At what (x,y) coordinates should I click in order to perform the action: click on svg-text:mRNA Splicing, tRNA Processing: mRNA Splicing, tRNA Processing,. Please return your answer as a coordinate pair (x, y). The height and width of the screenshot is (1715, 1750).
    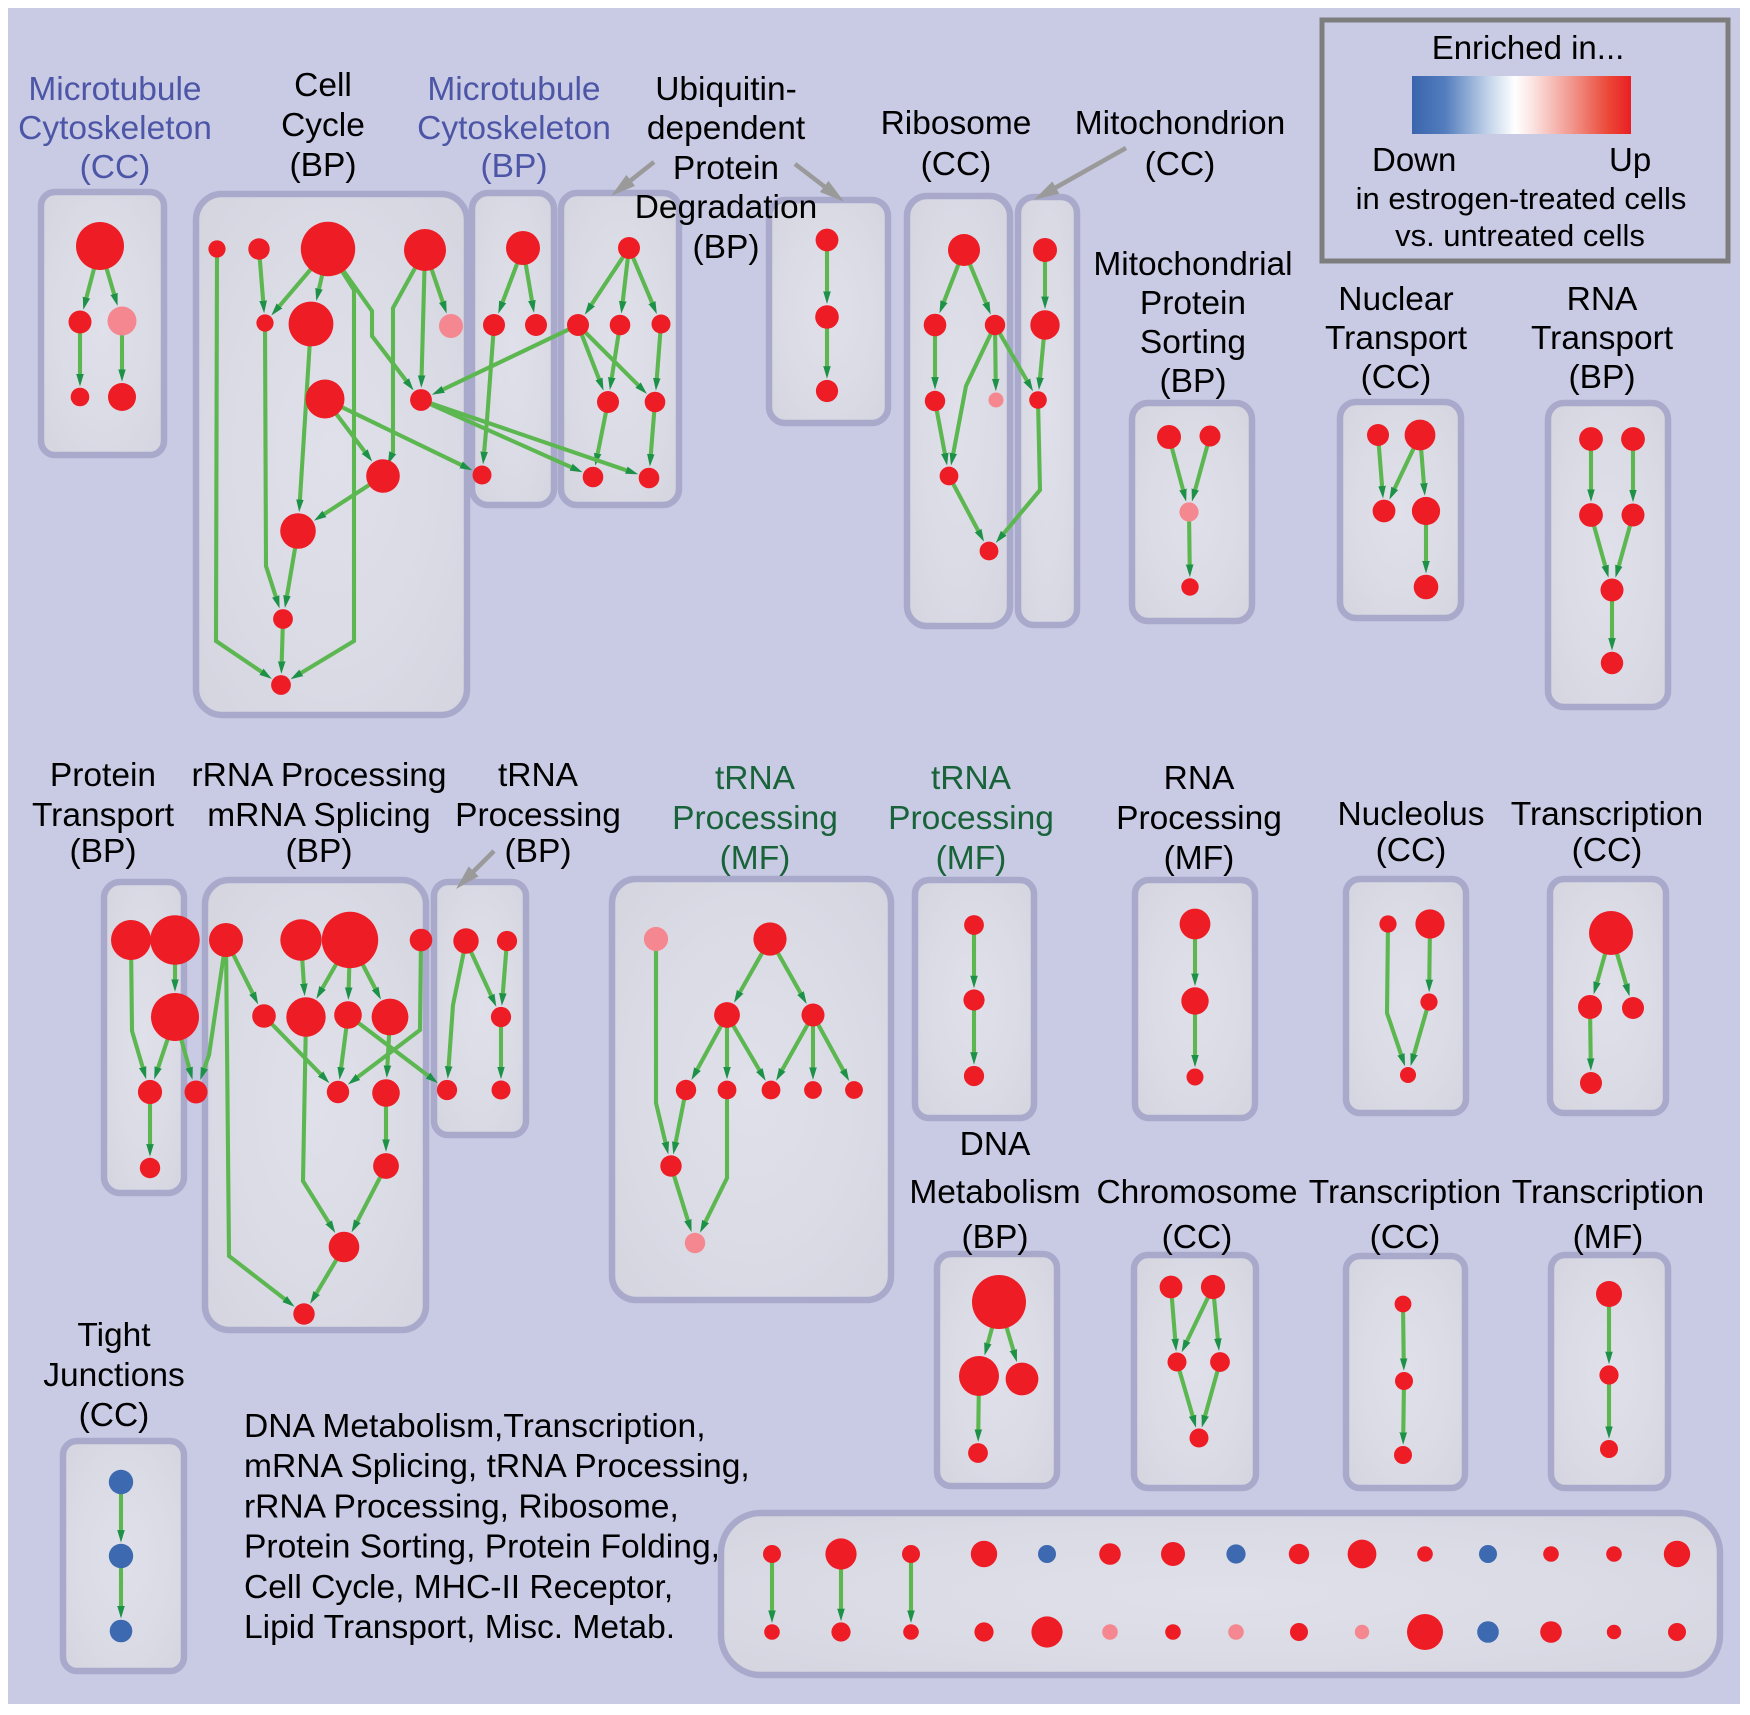
    Looking at the image, I should click on (497, 1466).